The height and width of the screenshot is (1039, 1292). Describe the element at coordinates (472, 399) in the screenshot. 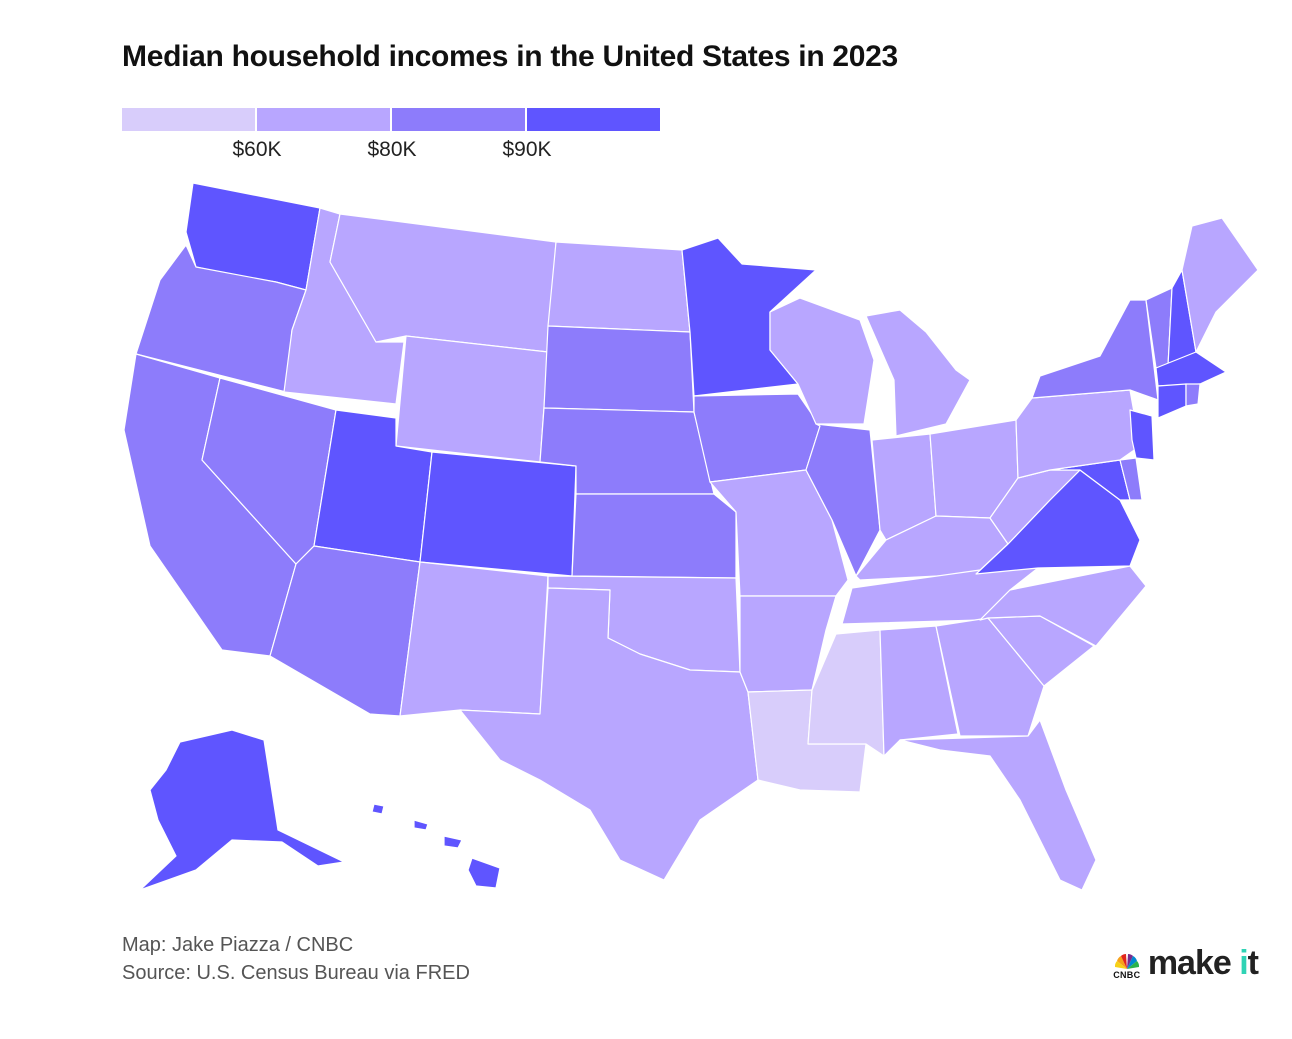

I see `state-wy` at that location.